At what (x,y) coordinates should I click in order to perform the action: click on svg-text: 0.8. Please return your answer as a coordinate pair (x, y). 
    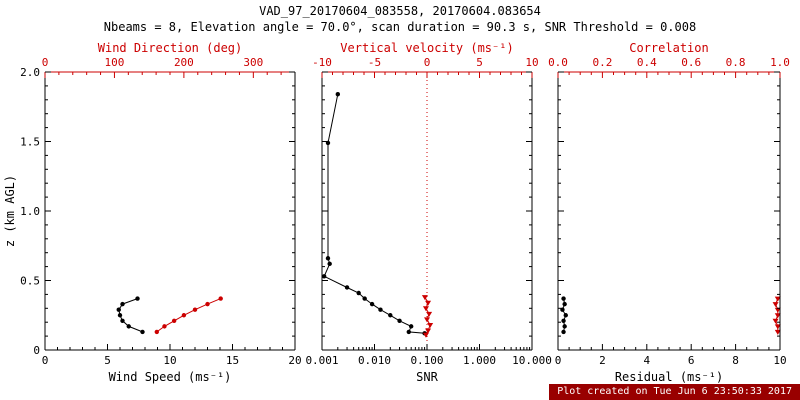
    Looking at the image, I should click on (736, 62).